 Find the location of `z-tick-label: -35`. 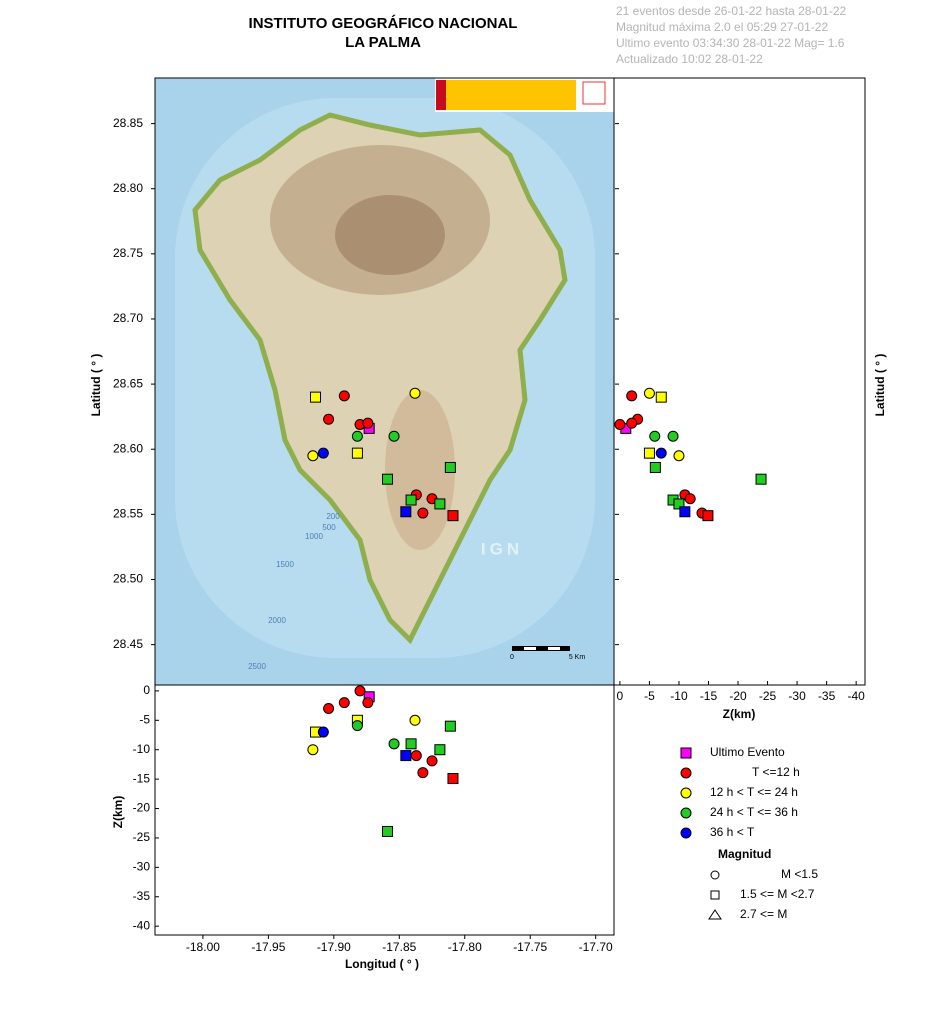

z-tick-label: -35 is located at coordinates (827, 696).